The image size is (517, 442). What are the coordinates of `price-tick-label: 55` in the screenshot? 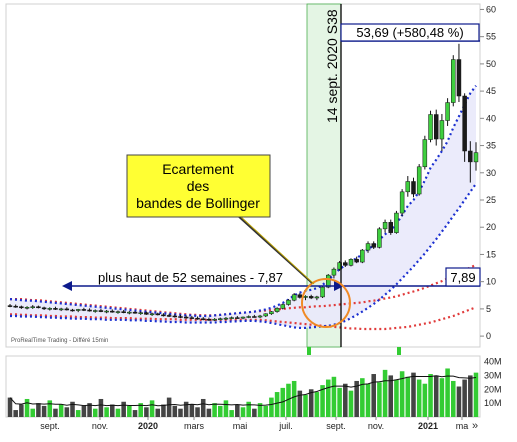 It's located at (491, 37).